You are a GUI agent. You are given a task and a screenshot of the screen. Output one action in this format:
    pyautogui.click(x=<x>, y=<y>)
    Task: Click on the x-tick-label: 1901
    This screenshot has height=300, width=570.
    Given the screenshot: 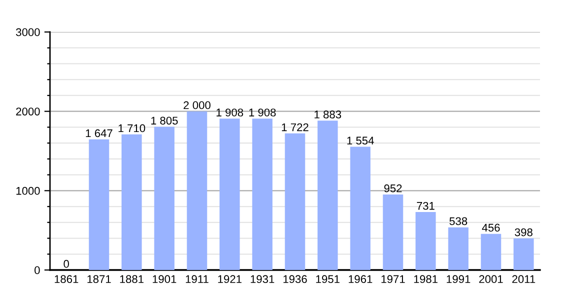 What is the action you would take?
    pyautogui.click(x=164, y=279)
    